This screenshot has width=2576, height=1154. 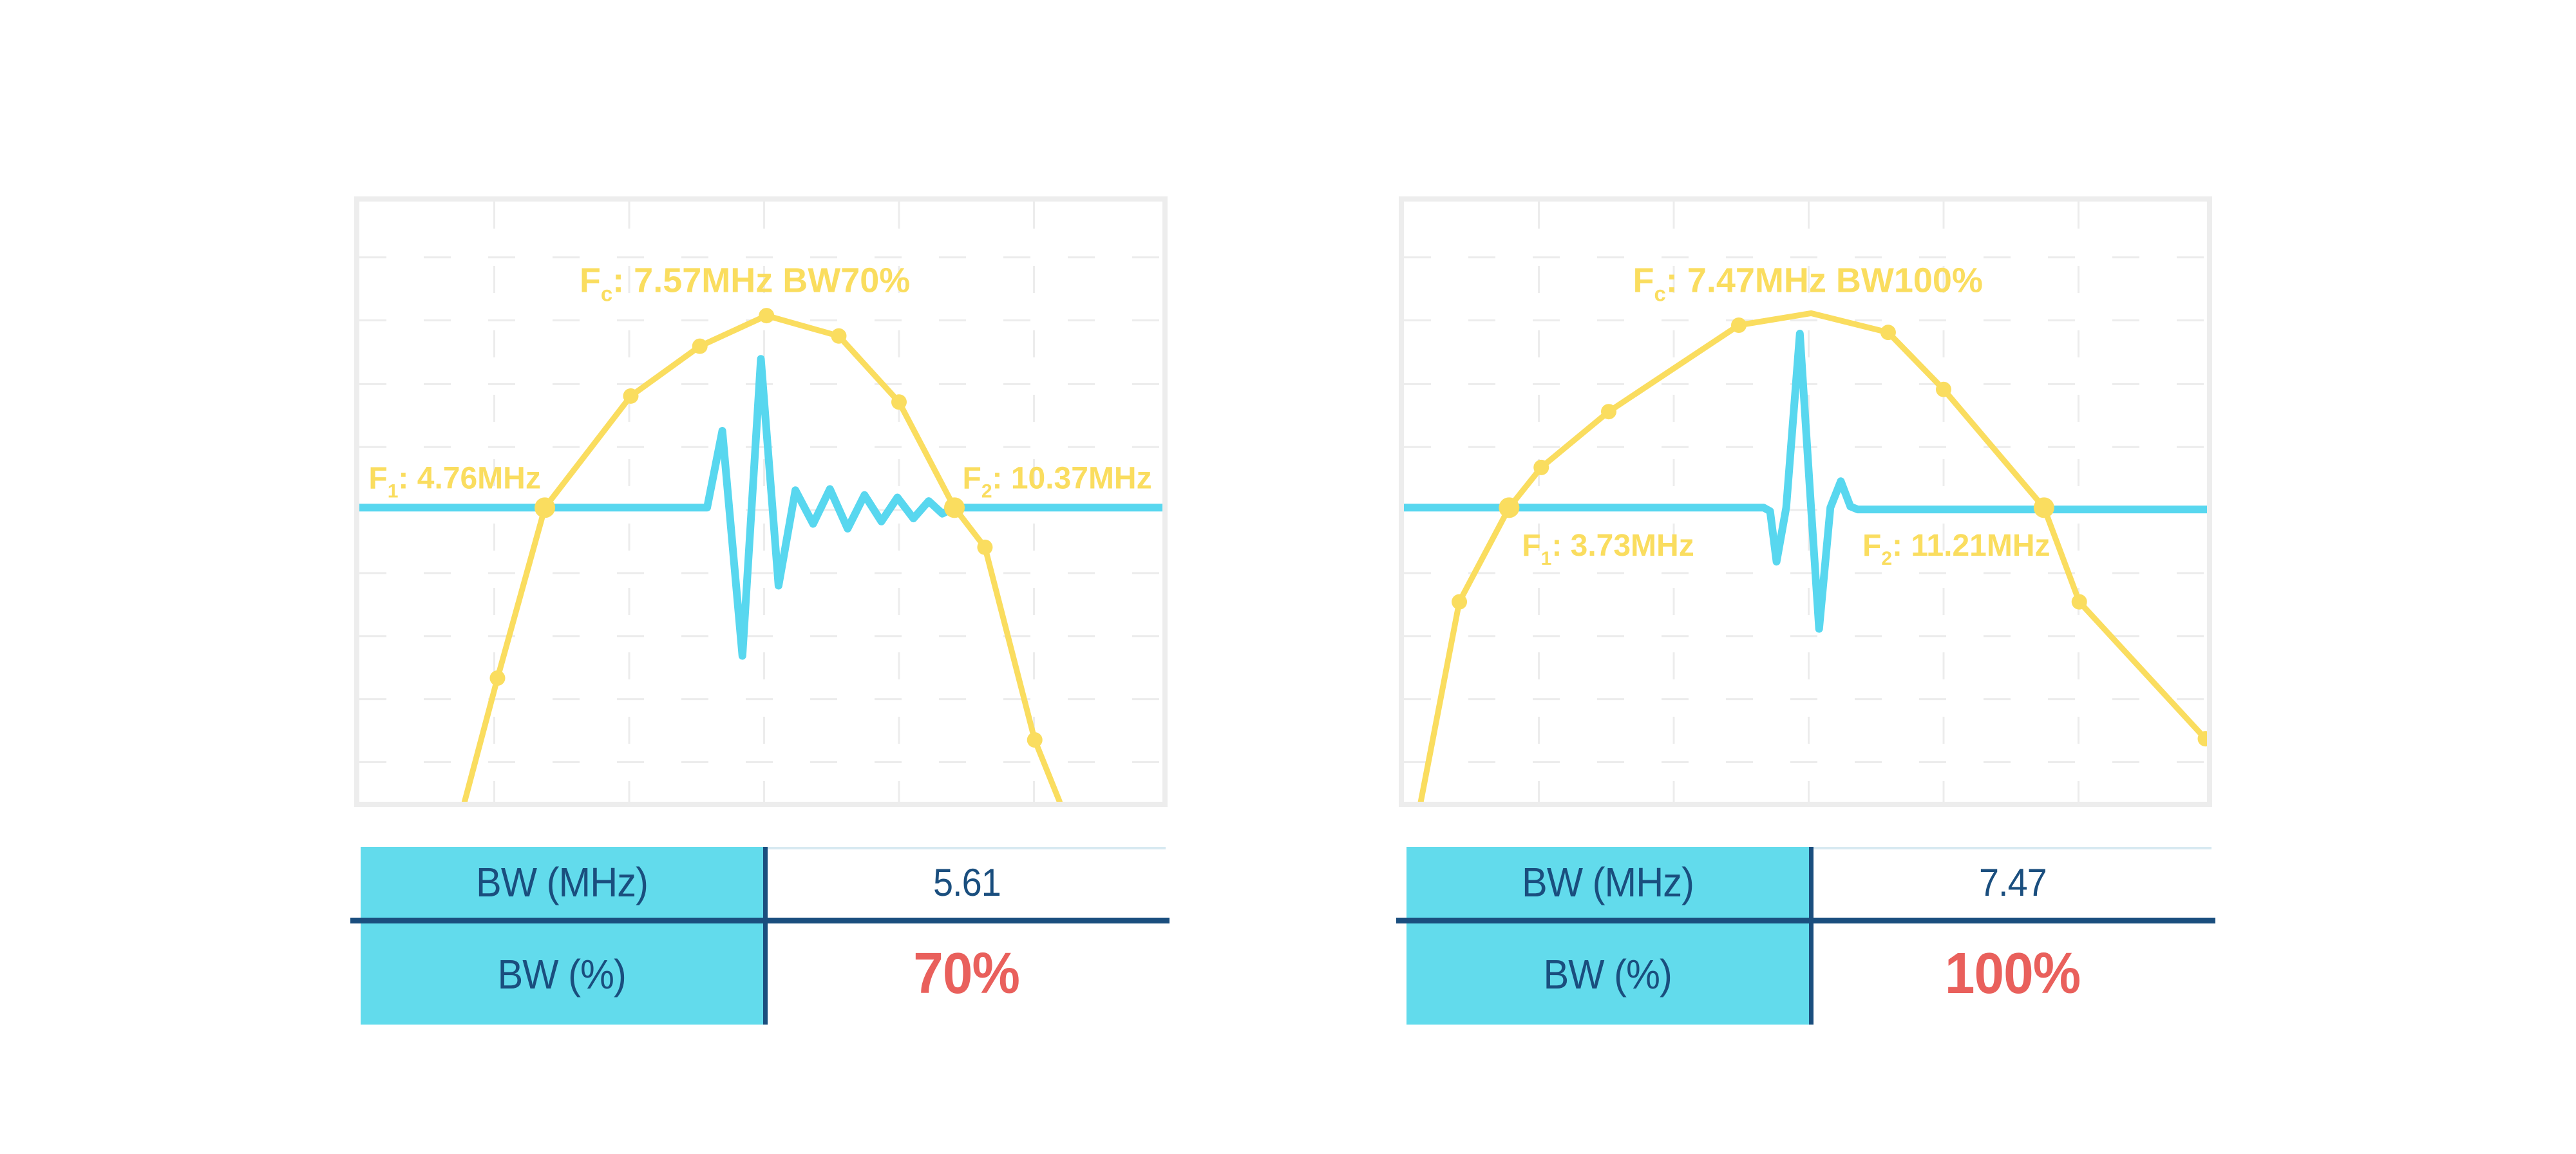 I want to click on bw-table-bw70: BW (MHz) 5.61 BW (%) 70%, so click(x=760, y=936).